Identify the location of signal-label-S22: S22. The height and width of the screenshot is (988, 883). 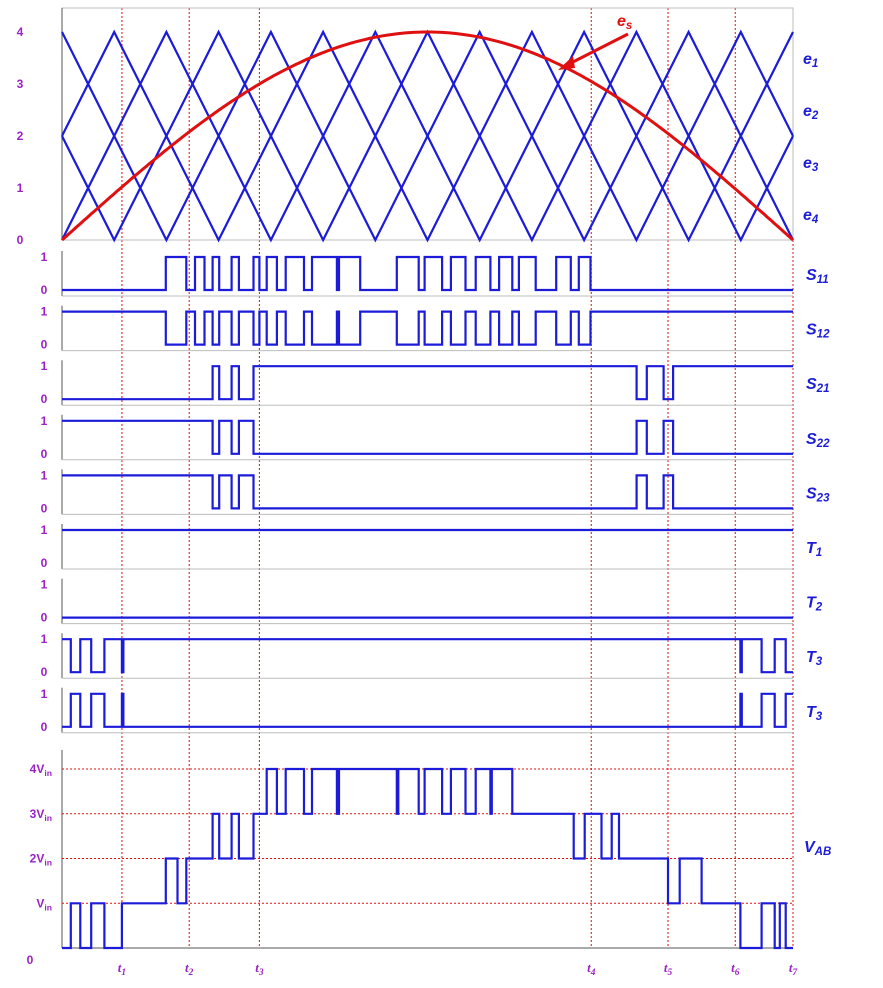
(818, 440).